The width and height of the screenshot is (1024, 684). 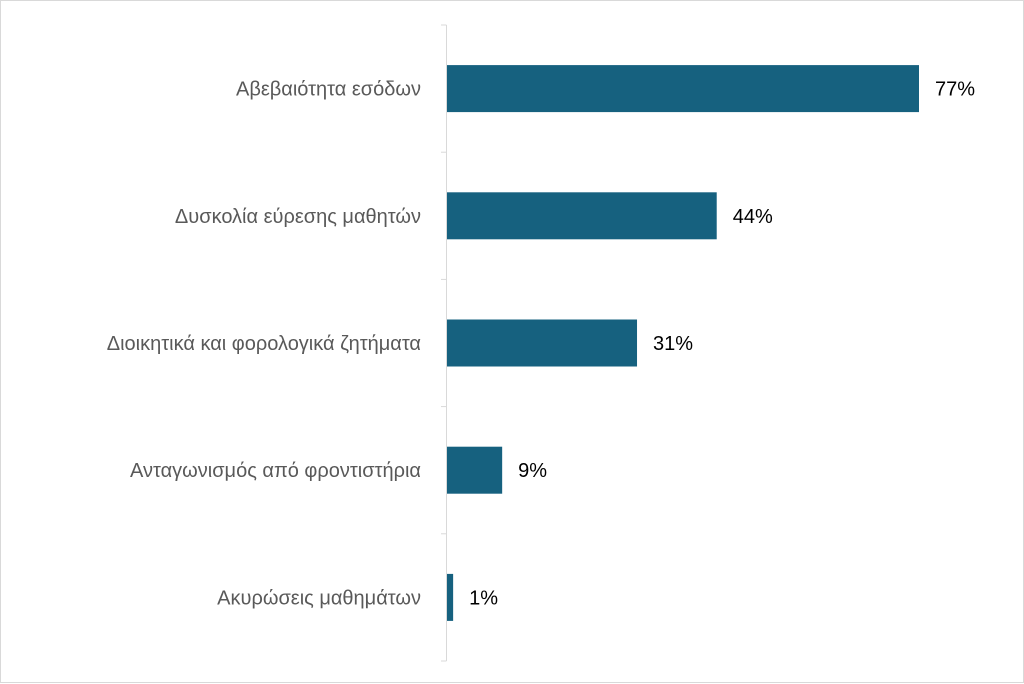 What do you see at coordinates (264, 344) in the screenshot?
I see `category-label: Διοικητικά και φορολογικά ζητήματα` at bounding box center [264, 344].